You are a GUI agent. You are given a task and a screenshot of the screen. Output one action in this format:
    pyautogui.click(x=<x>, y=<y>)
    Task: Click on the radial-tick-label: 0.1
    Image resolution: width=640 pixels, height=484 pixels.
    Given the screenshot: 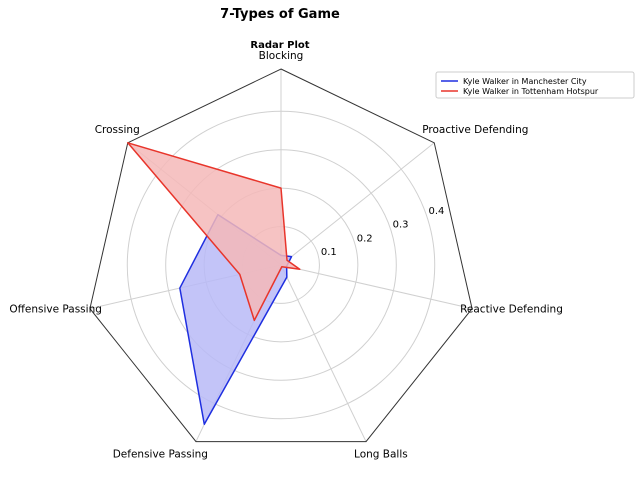 What is the action you would take?
    pyautogui.click(x=329, y=252)
    